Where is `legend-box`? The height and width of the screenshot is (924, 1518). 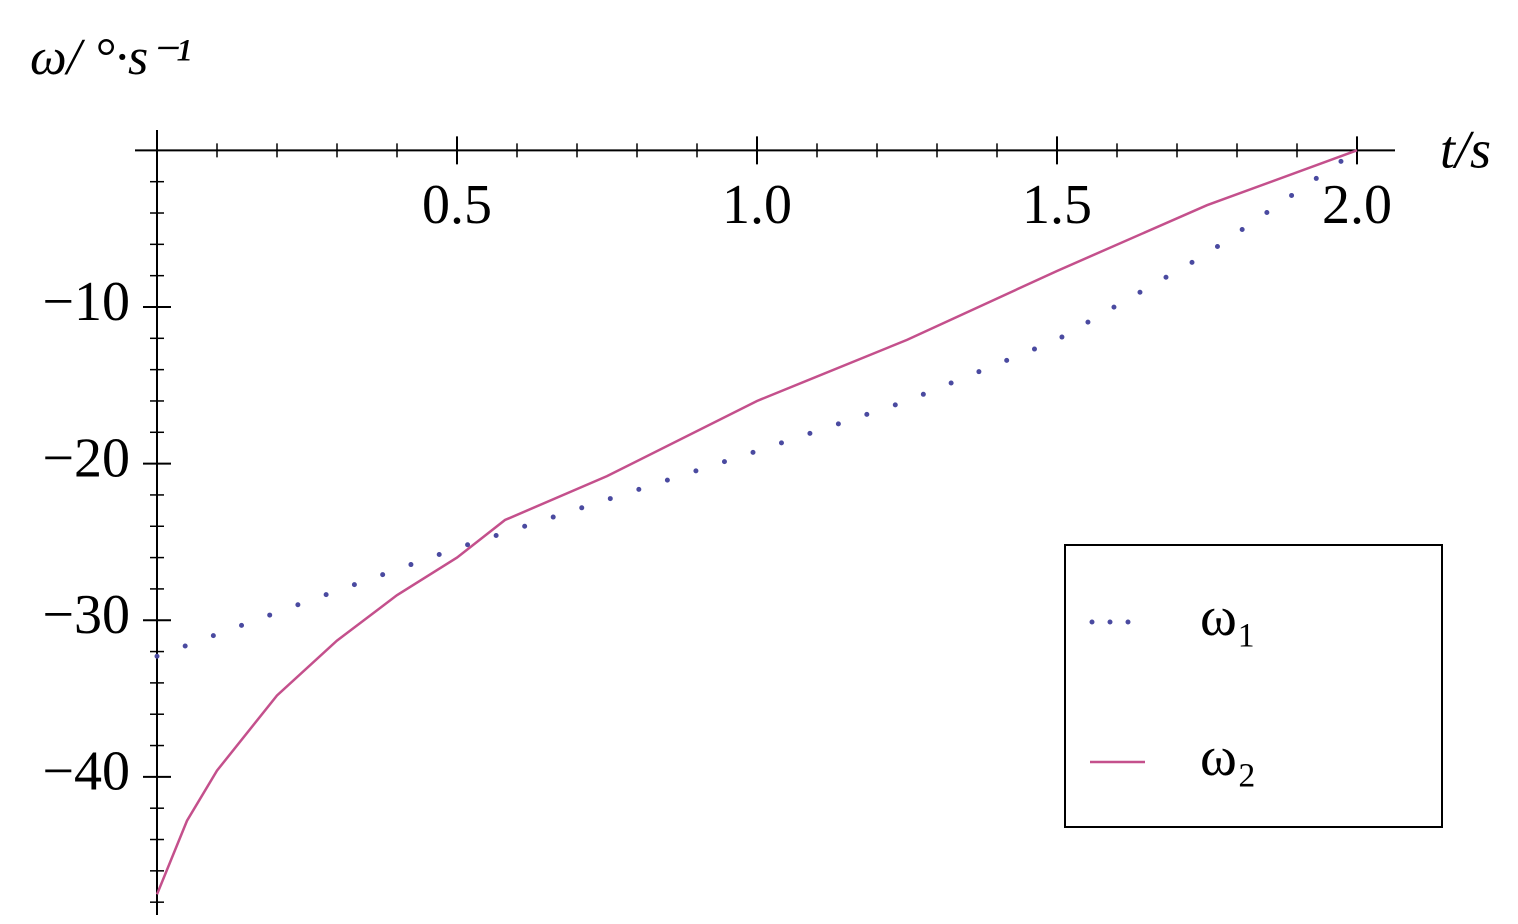 legend-box is located at coordinates (1253, 686).